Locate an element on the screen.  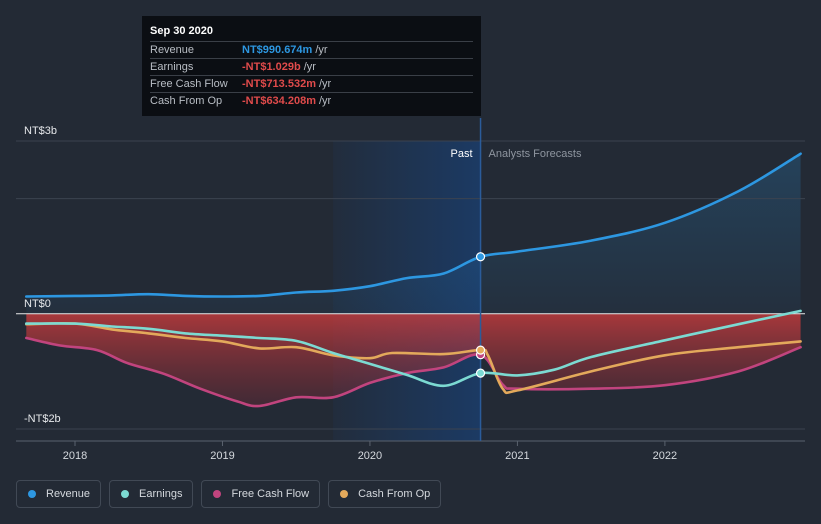
tooltip-date: Sep 30 2020 is located at coordinates (181, 31).